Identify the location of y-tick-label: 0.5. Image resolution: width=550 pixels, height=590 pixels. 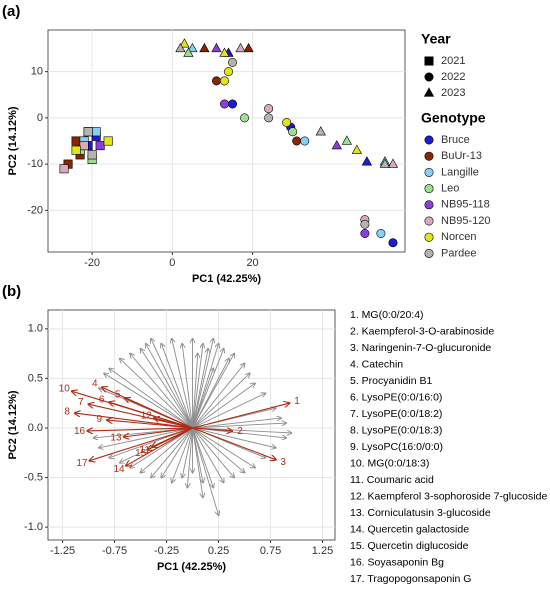
(35, 378).